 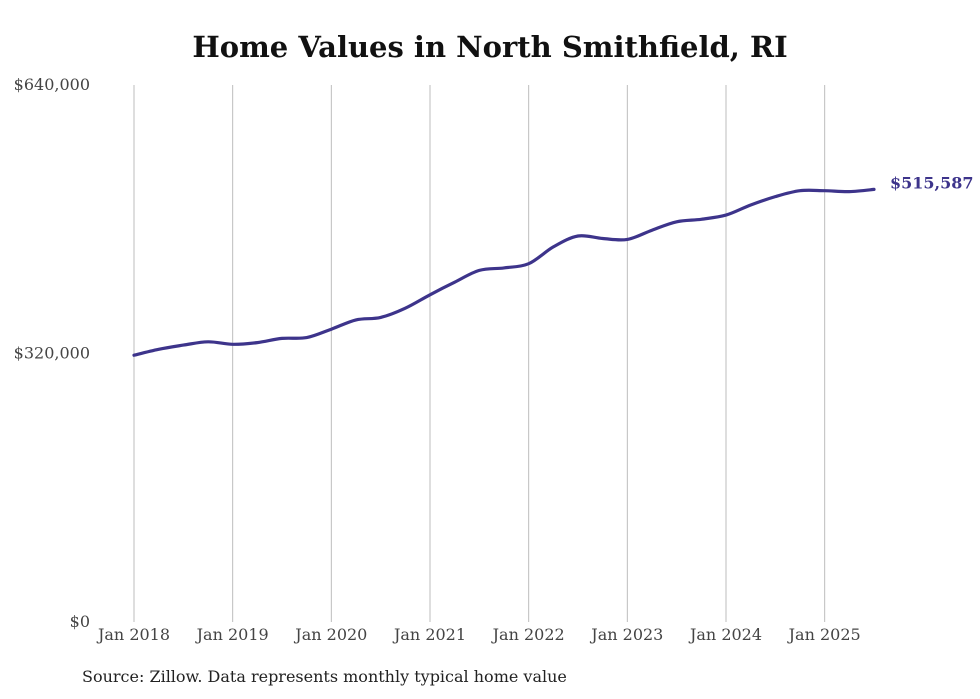 I want to click on x-tick-label: Jan 2024, so click(x=725, y=634).